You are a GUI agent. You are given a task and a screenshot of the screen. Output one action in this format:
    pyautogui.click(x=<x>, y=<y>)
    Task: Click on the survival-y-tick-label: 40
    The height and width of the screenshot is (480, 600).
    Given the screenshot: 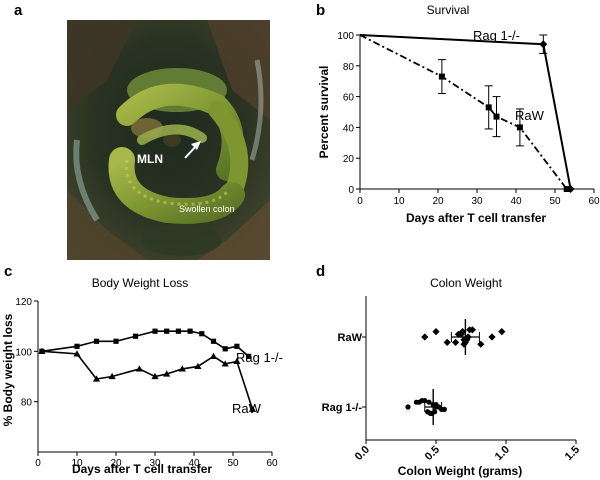 What is the action you would take?
    pyautogui.click(x=349, y=128)
    